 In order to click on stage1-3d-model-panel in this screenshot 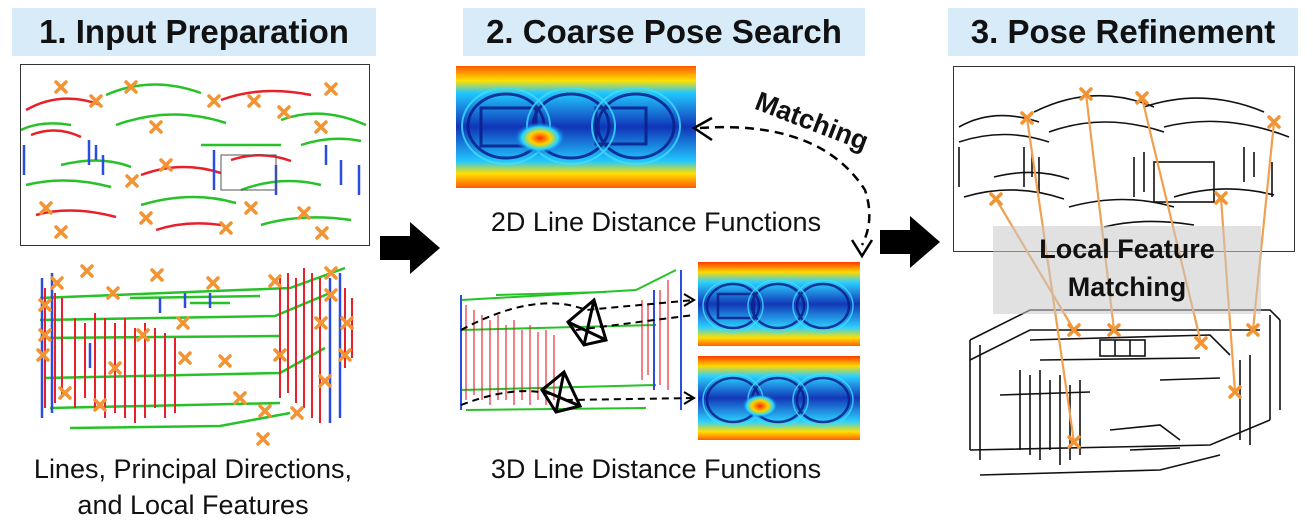, I will do `click(195, 354)`.